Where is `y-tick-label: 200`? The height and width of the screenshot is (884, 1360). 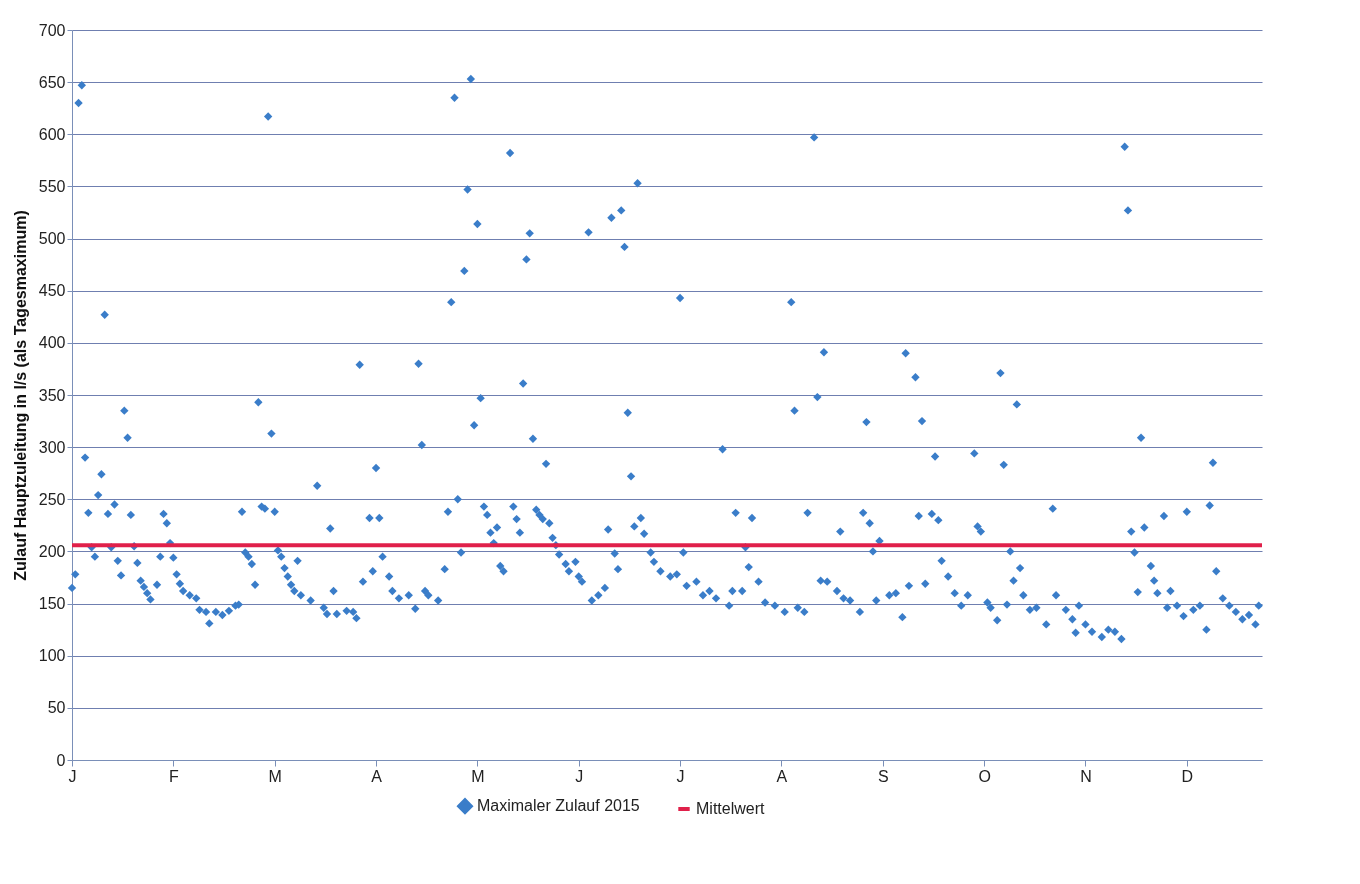 y-tick-label: 200 is located at coordinates (52, 551).